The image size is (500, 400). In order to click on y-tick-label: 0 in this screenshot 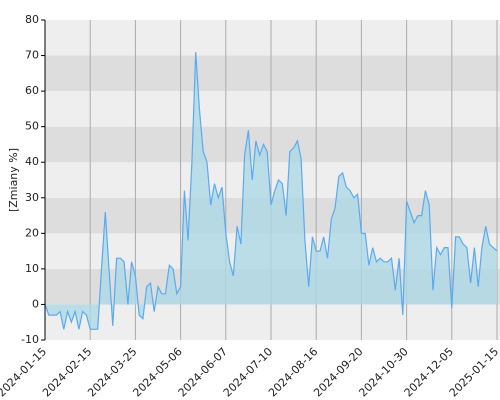, I will do `click(35, 303)`.